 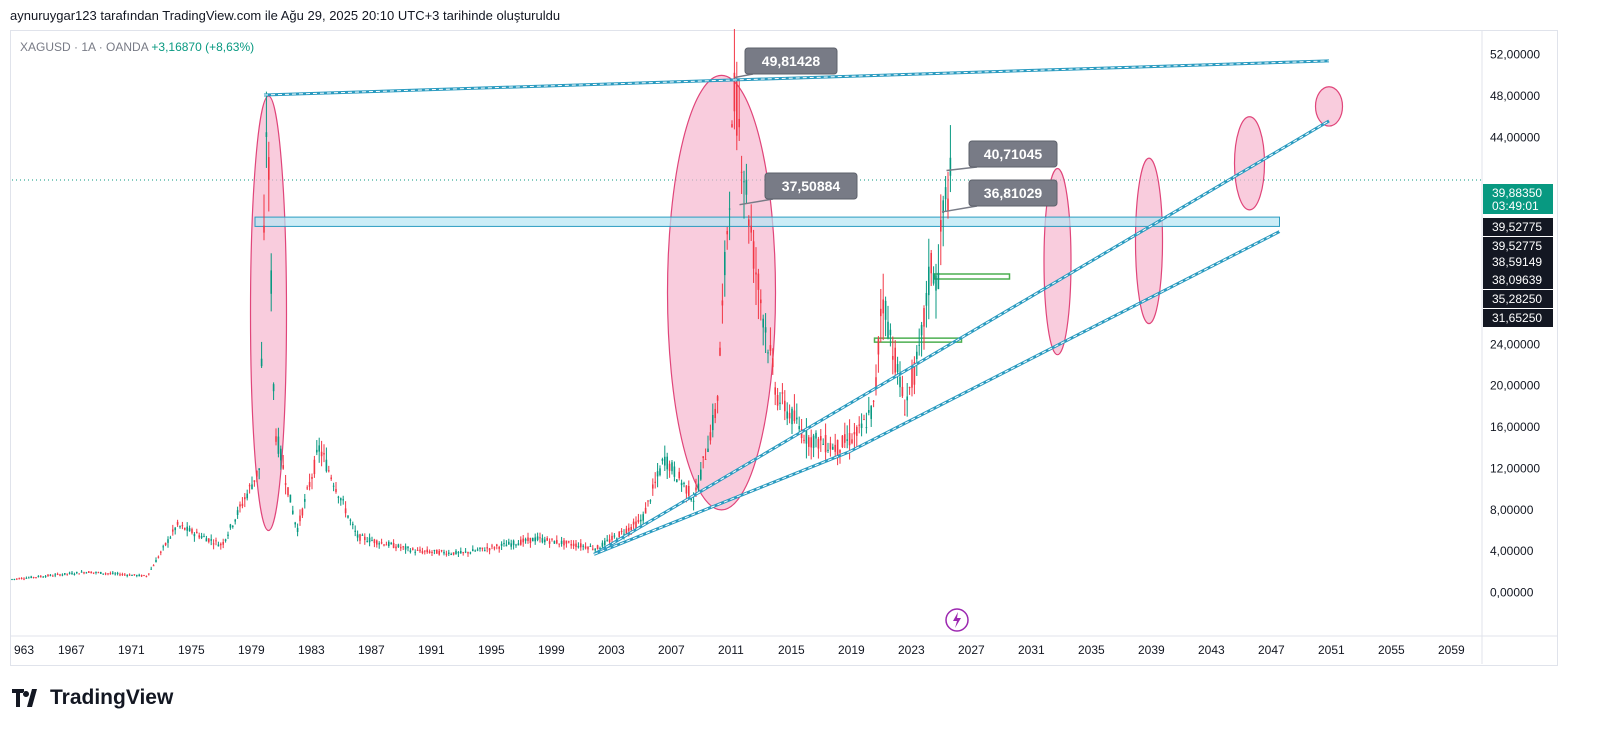 What do you see at coordinates (671, 650) in the screenshot?
I see `x-tick-label: 2007` at bounding box center [671, 650].